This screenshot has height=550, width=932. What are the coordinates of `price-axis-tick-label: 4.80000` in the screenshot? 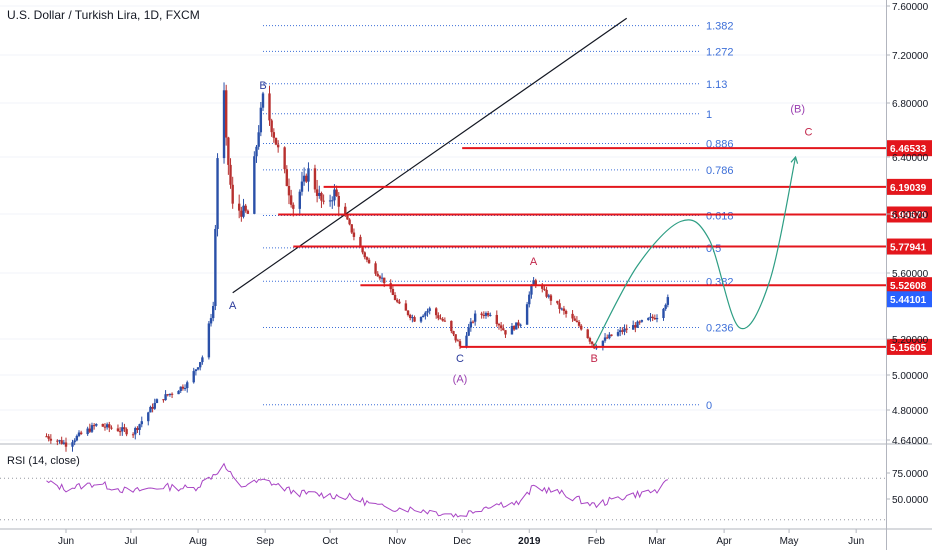 It's located at (910, 411).